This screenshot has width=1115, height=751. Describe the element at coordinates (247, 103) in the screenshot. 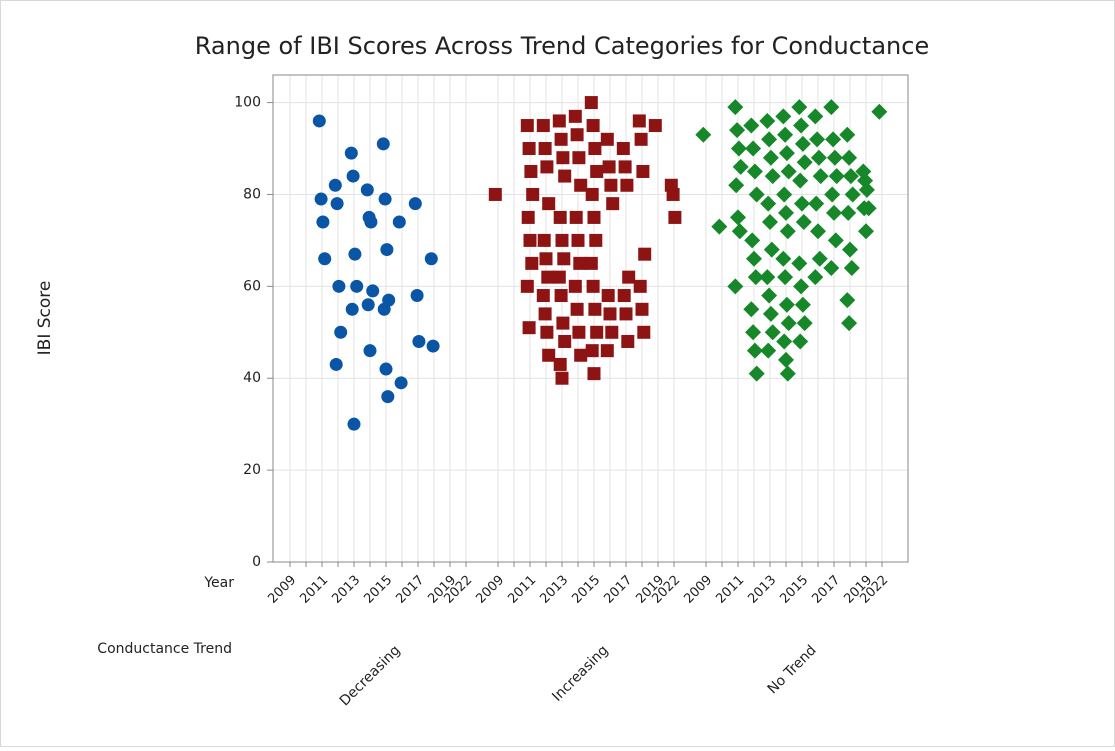

I see `y-tick-label: 100` at that location.